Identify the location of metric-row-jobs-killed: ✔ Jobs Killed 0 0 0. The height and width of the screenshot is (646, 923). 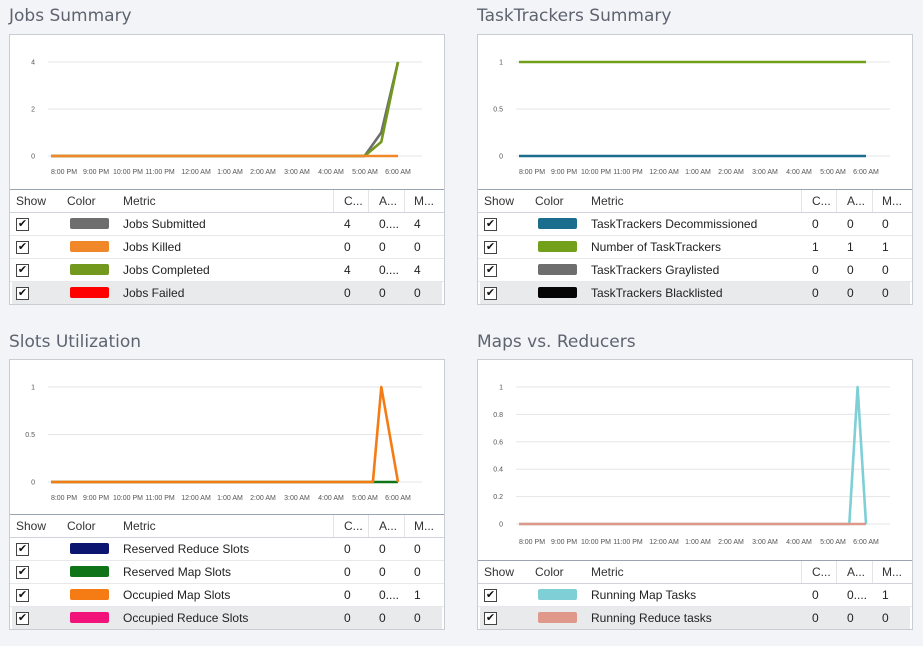
(227, 247).